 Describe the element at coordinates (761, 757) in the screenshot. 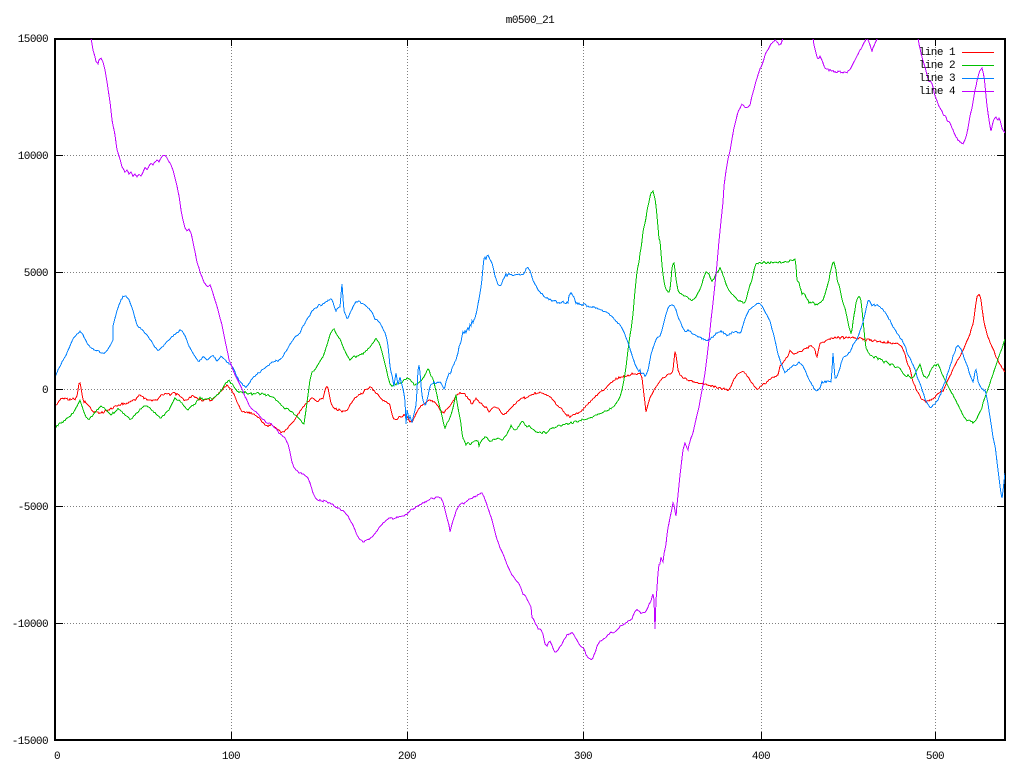

I see `svg-text: 400` at that location.